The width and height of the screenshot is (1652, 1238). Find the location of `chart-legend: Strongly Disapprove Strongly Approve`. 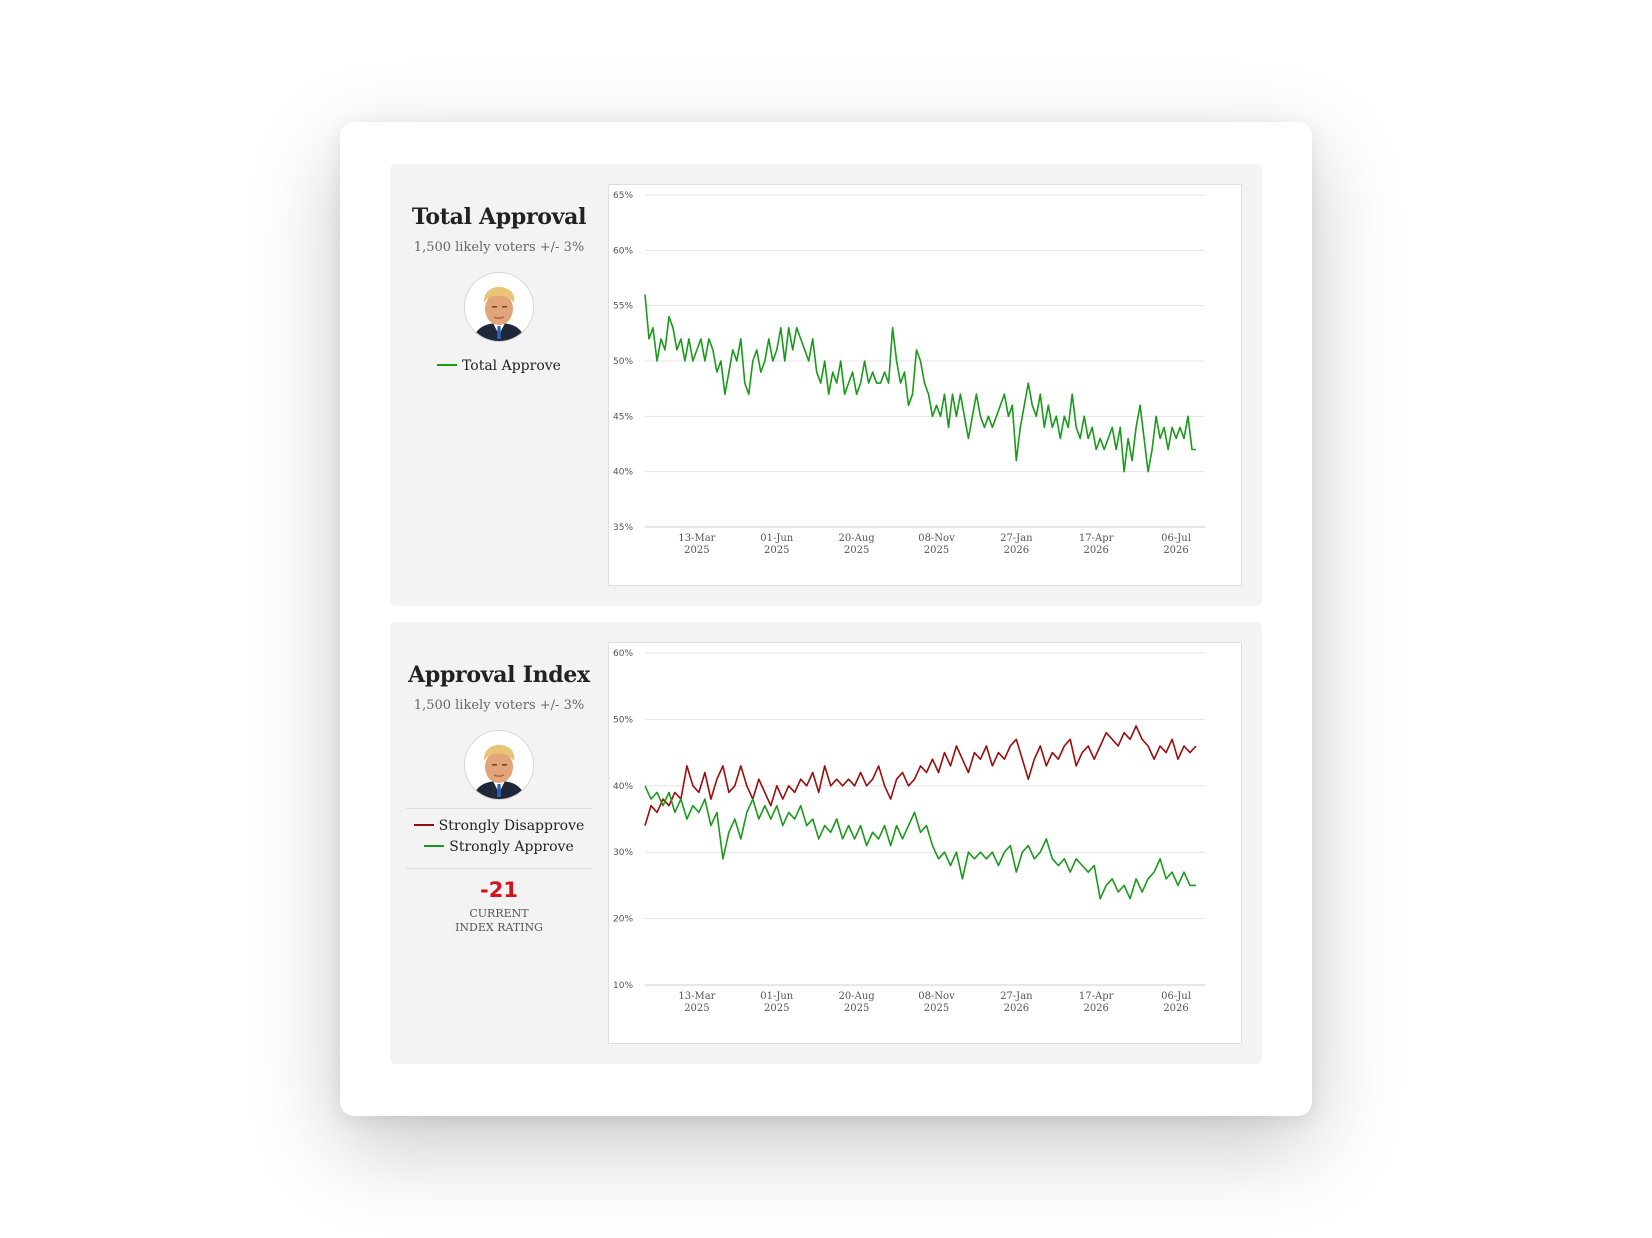

chart-legend: Strongly Disapprove Strongly Approve is located at coordinates (499, 837).